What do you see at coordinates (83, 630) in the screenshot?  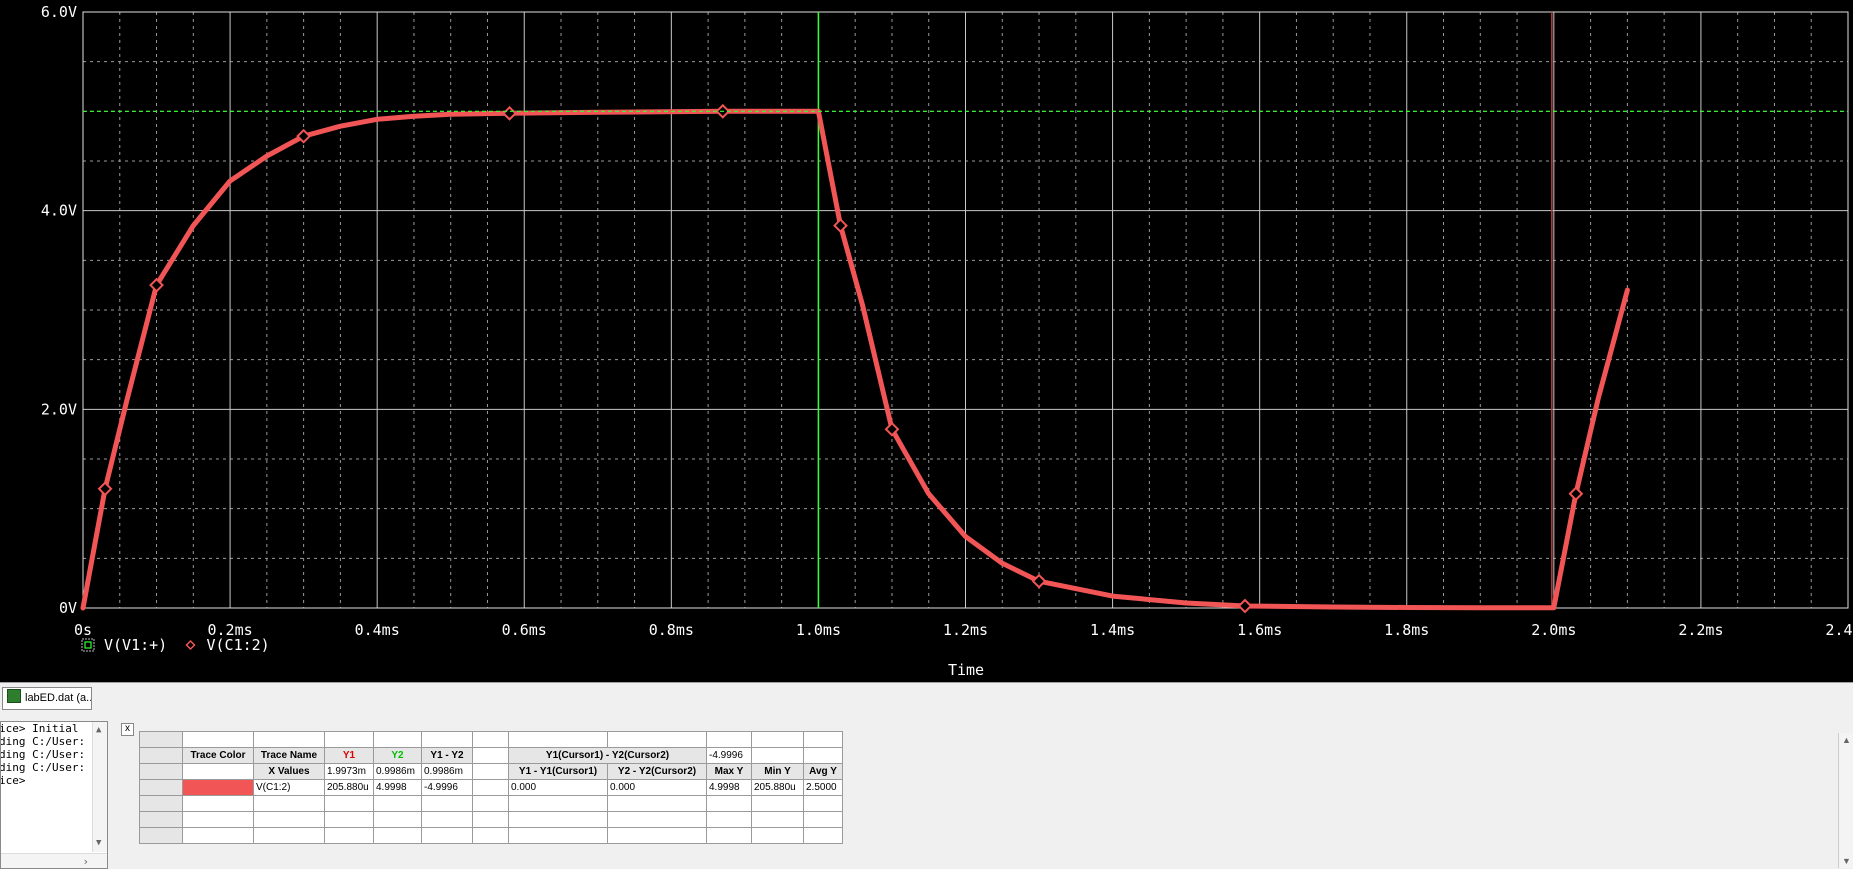 I see `x-tick-label: 0s` at bounding box center [83, 630].